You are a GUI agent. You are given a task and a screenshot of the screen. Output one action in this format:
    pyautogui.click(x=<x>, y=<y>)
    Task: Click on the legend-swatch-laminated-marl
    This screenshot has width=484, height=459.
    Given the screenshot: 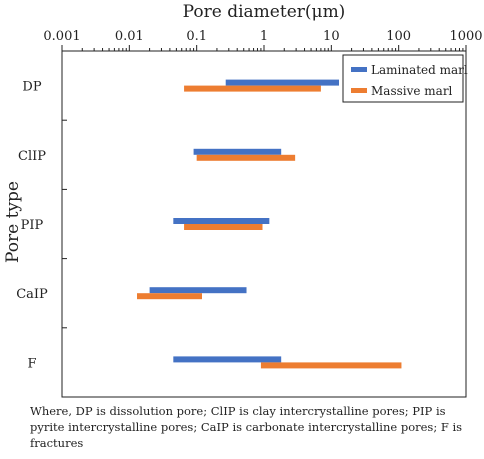 What is the action you would take?
    pyautogui.click(x=359, y=69)
    